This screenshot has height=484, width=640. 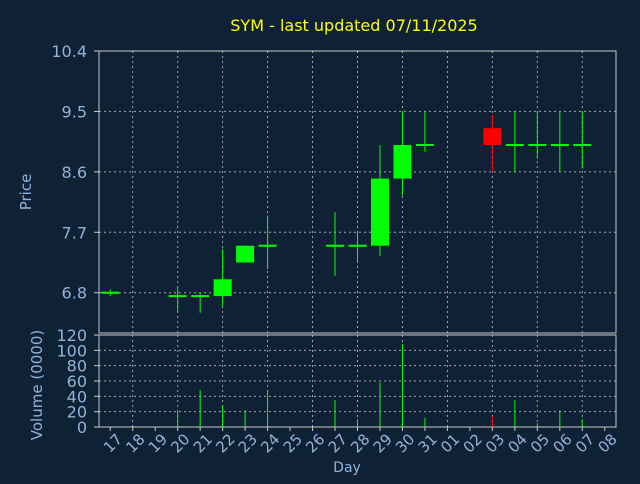 What do you see at coordinates (71, 335) in the screenshot?
I see `volume-tick-label: 120` at bounding box center [71, 335].